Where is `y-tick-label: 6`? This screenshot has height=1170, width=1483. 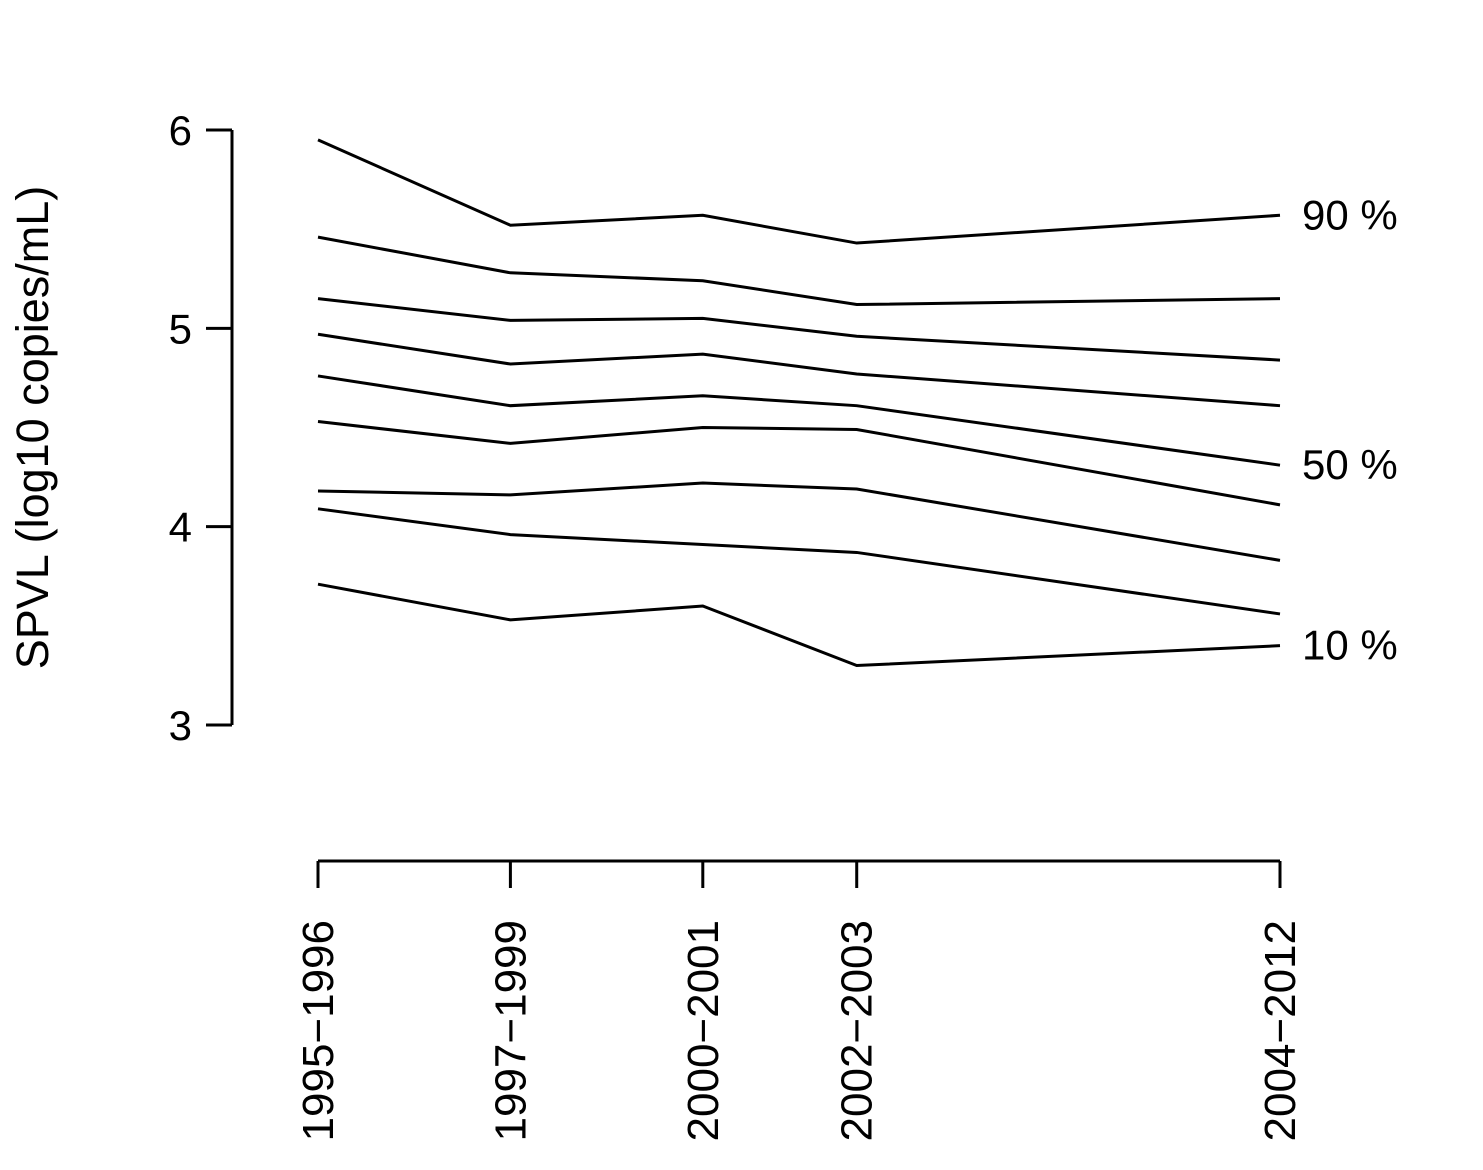
y-tick-label: 6 is located at coordinates (180, 130).